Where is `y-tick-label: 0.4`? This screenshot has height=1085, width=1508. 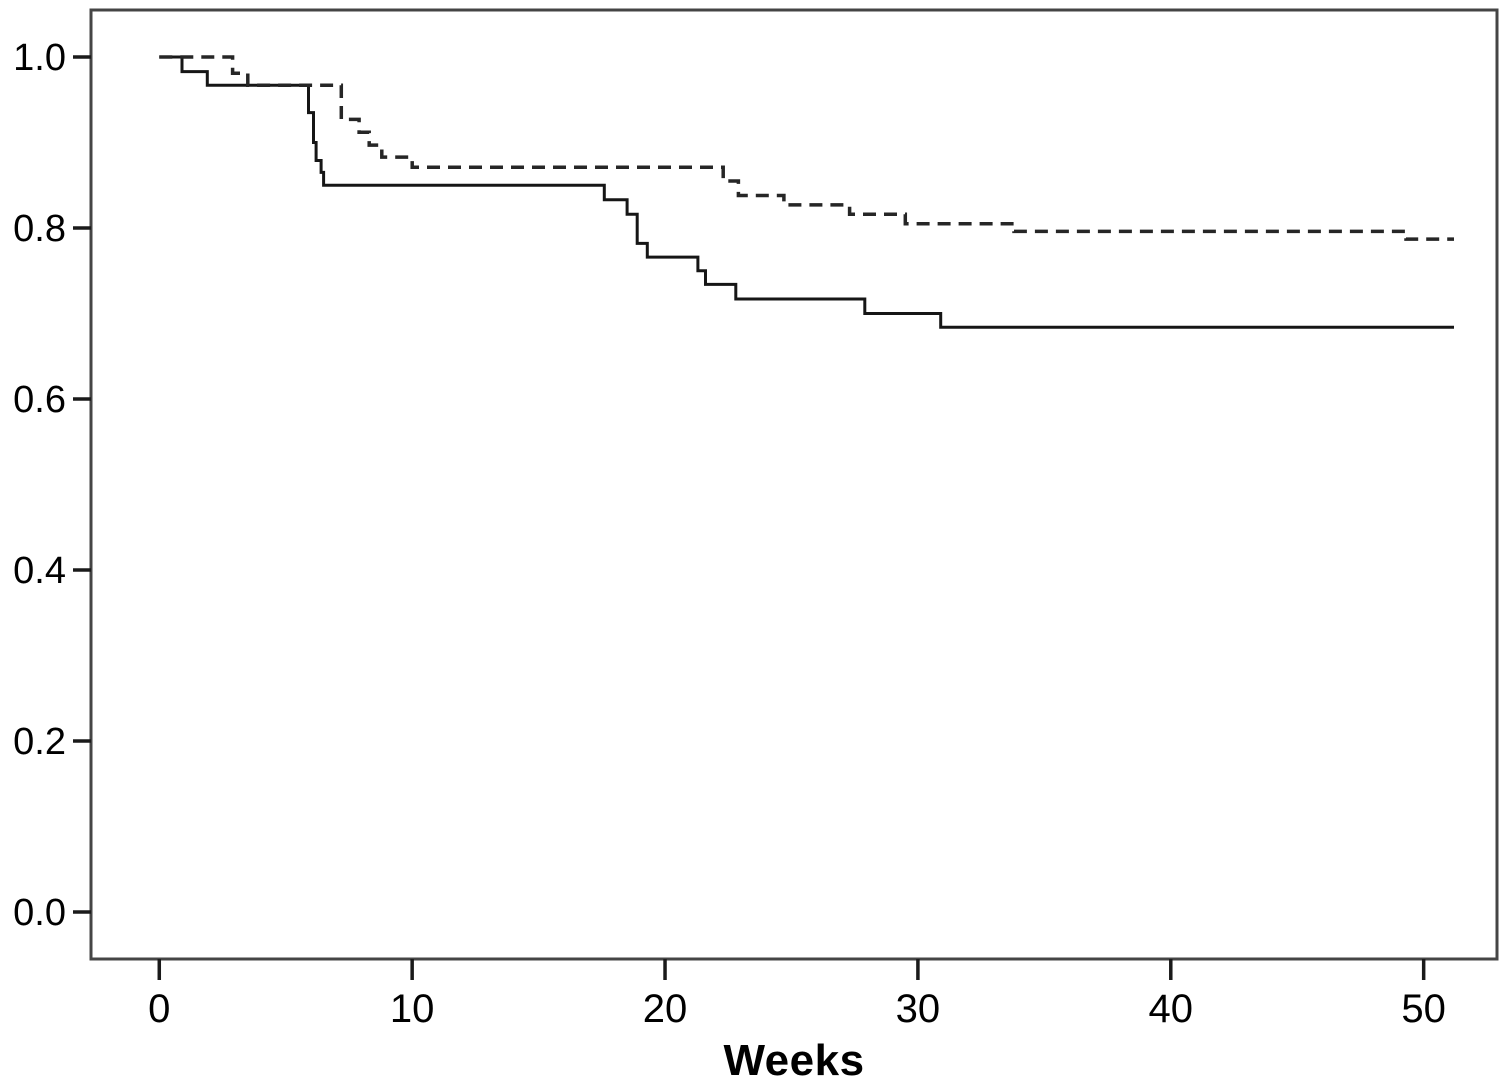 y-tick-label: 0.4 is located at coordinates (39, 571).